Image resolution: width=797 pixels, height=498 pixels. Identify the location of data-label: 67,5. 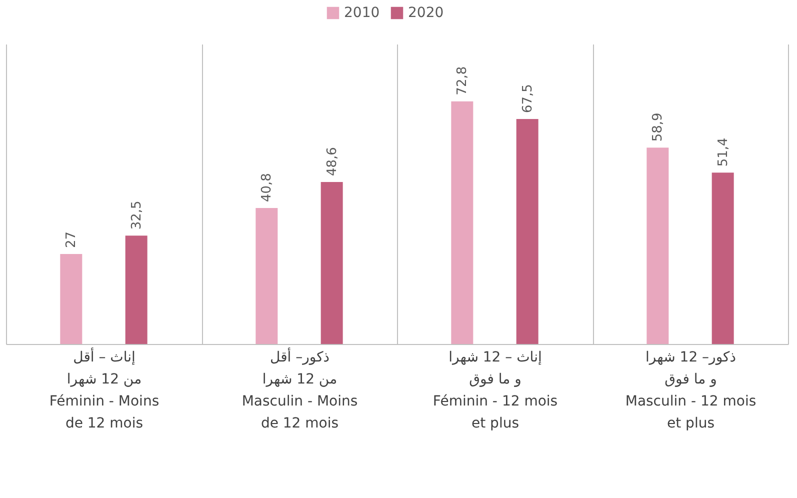
(528, 98).